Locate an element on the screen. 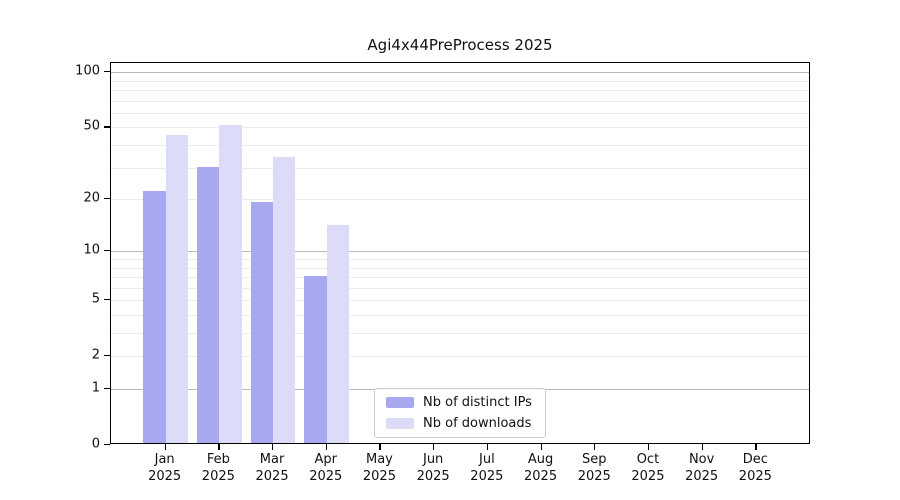 Image resolution: width=900 pixels, height=500 pixels. x-axis-tick-nov is located at coordinates (702, 447).